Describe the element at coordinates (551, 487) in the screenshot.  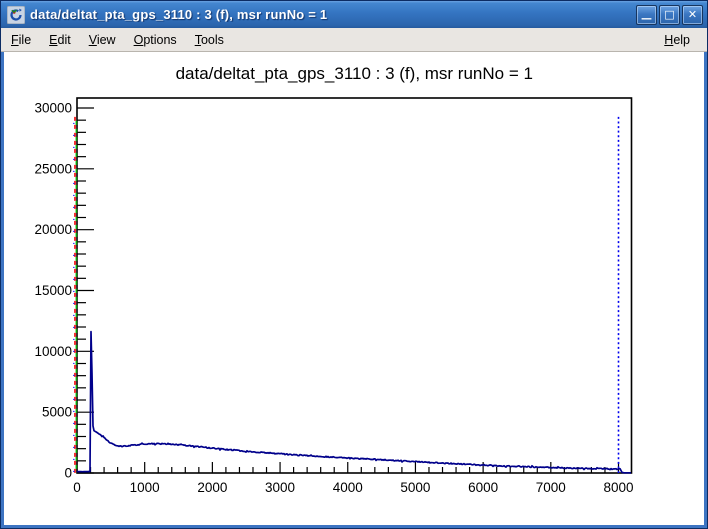
I see `x-axis-tick-label: 7000` at that location.